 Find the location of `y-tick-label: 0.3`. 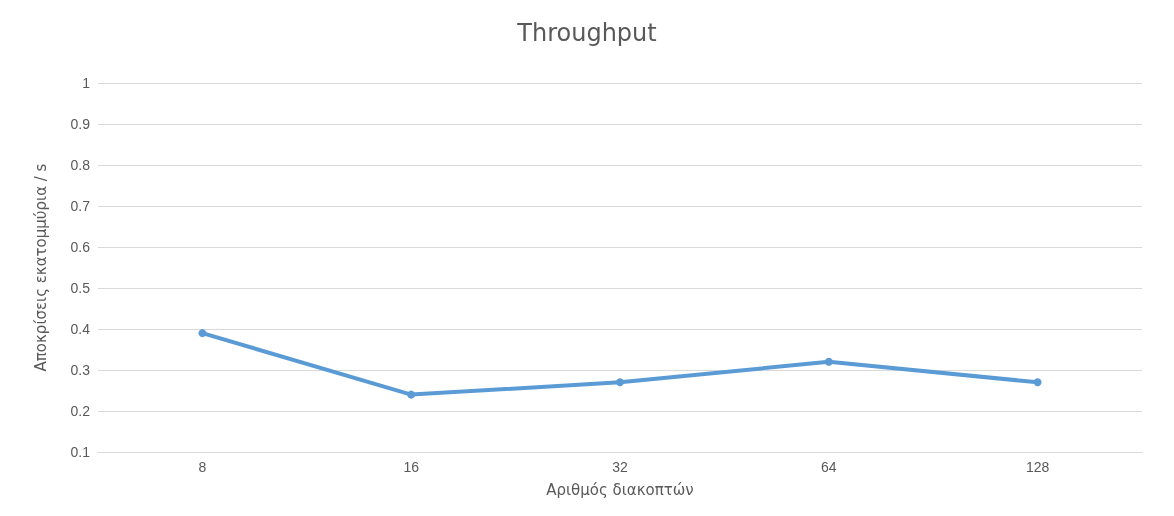

y-tick-label: 0.3 is located at coordinates (80, 370).